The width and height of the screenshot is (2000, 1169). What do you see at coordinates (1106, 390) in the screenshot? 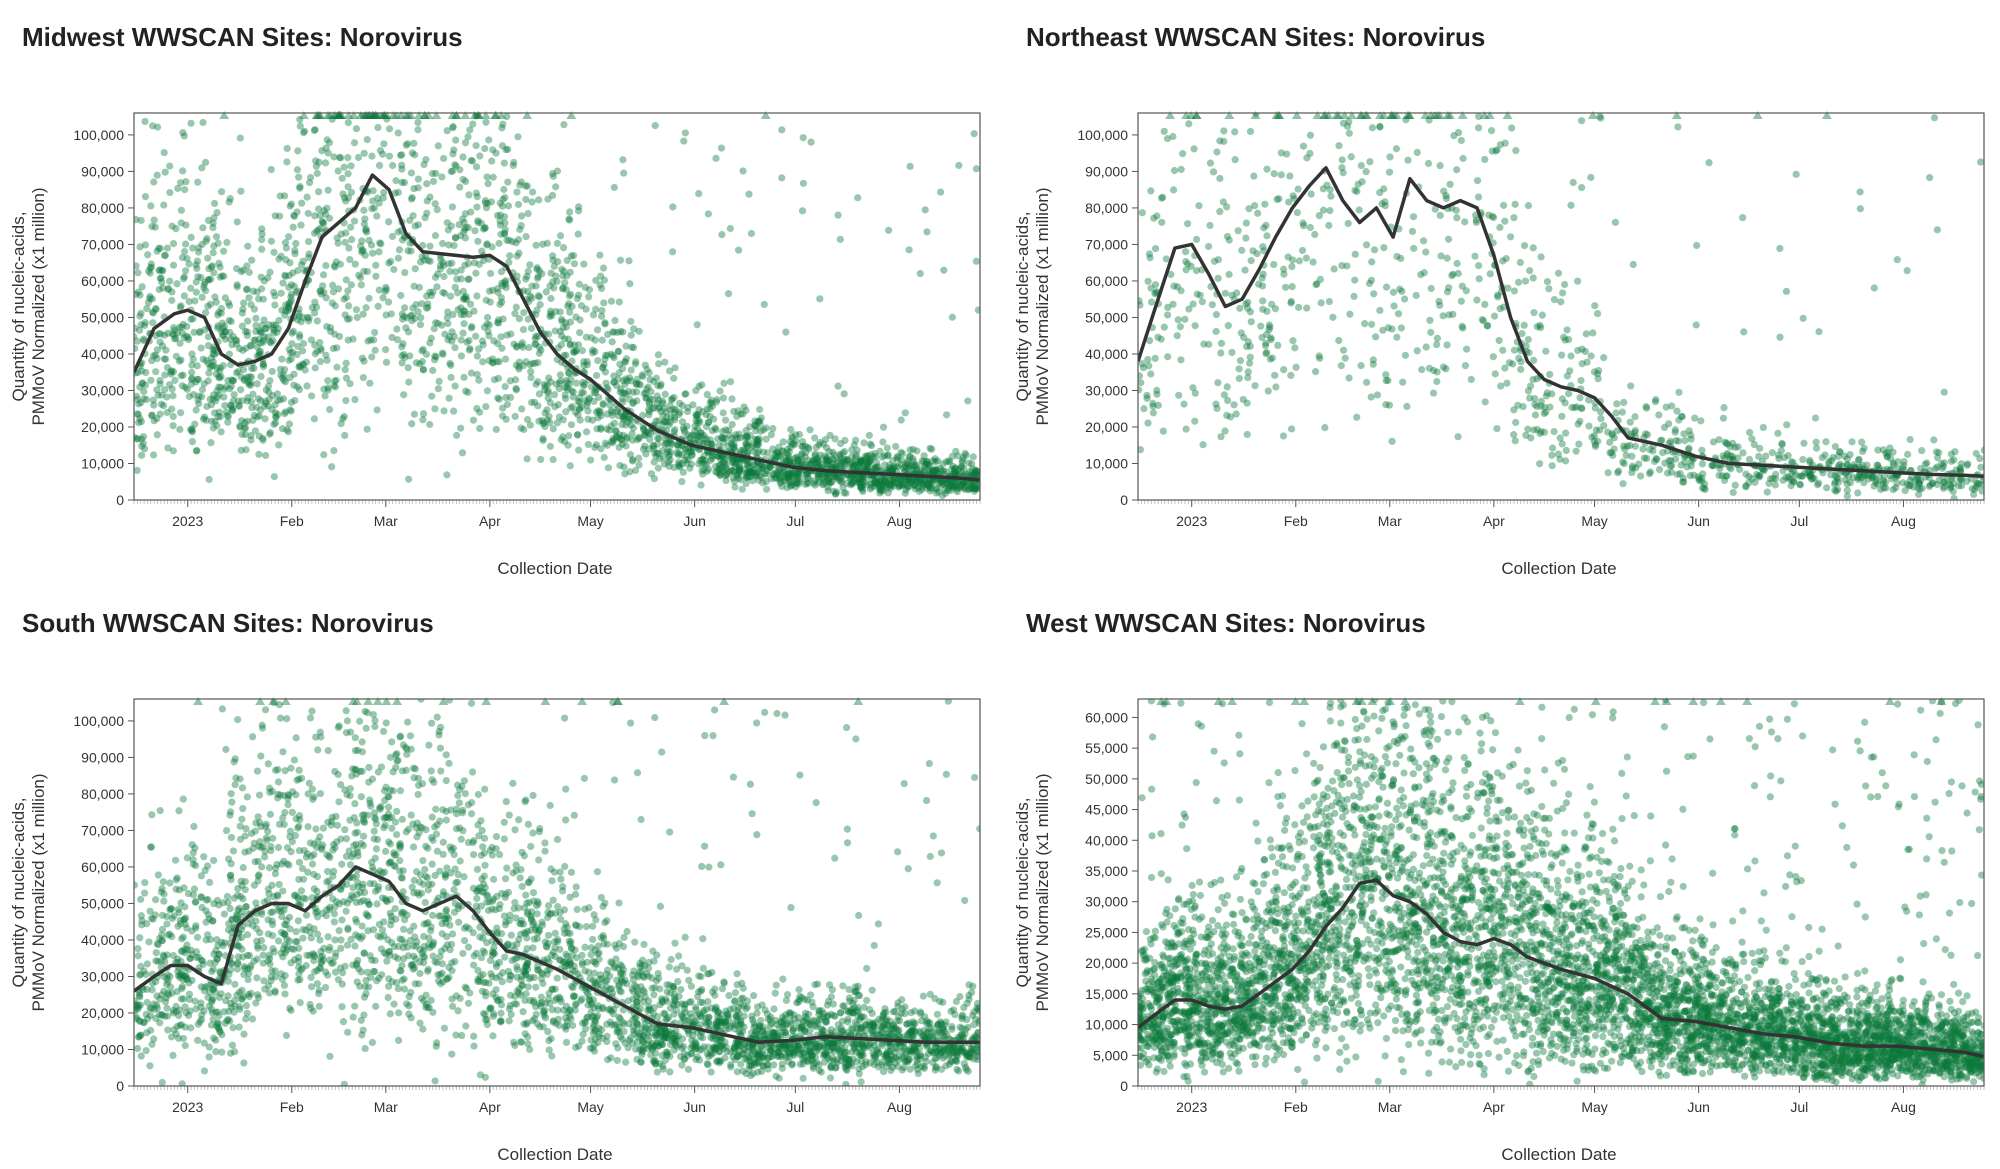
I see `y-tick-label: 30,000` at bounding box center [1106, 390].